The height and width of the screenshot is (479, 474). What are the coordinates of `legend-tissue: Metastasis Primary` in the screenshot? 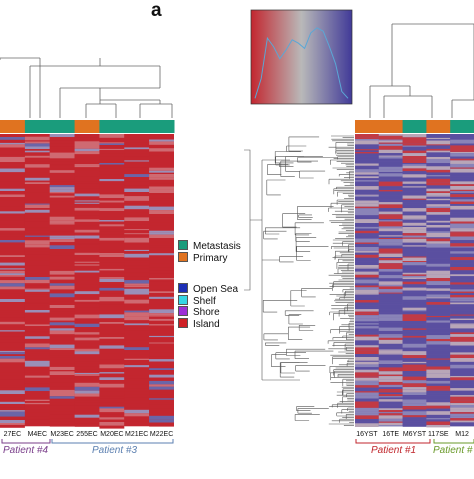 It's located at (209, 252).